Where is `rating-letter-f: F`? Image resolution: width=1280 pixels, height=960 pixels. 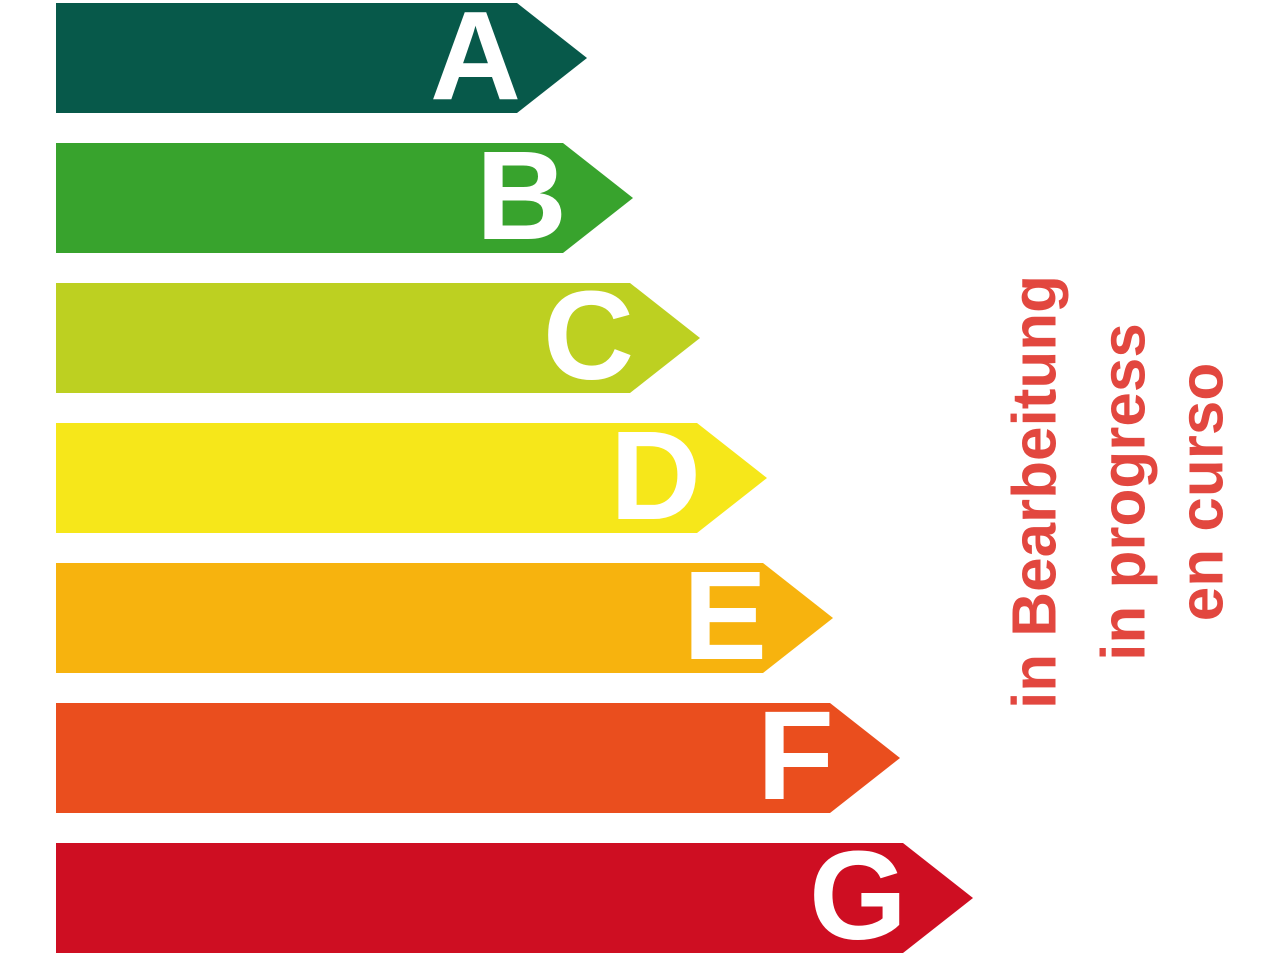 rating-letter-f: F is located at coordinates (795, 755).